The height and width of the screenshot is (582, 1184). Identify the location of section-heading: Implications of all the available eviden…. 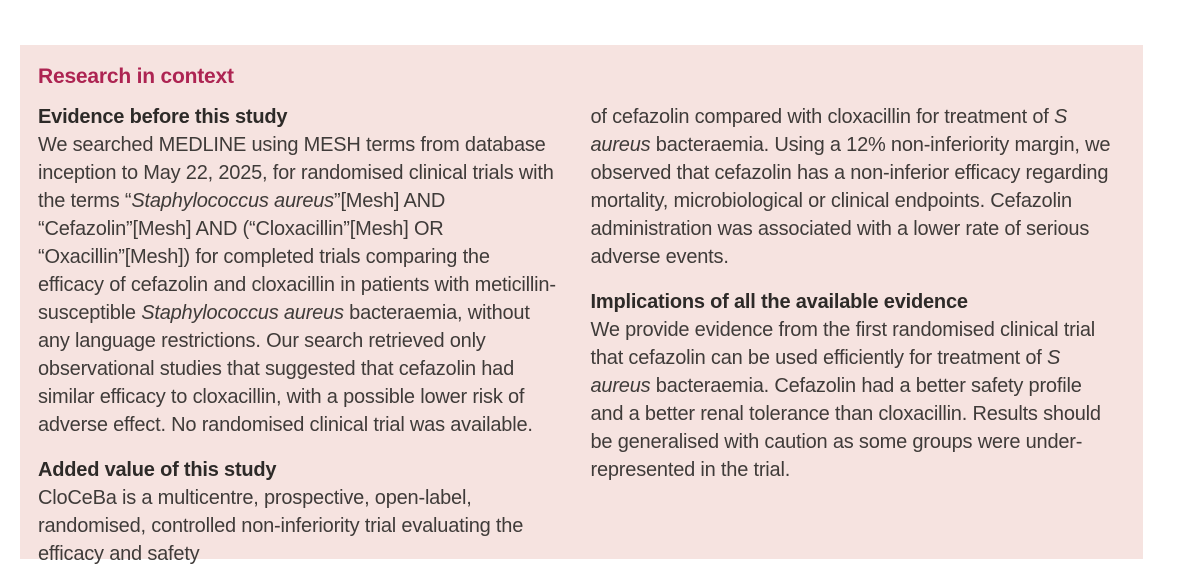
(779, 302).